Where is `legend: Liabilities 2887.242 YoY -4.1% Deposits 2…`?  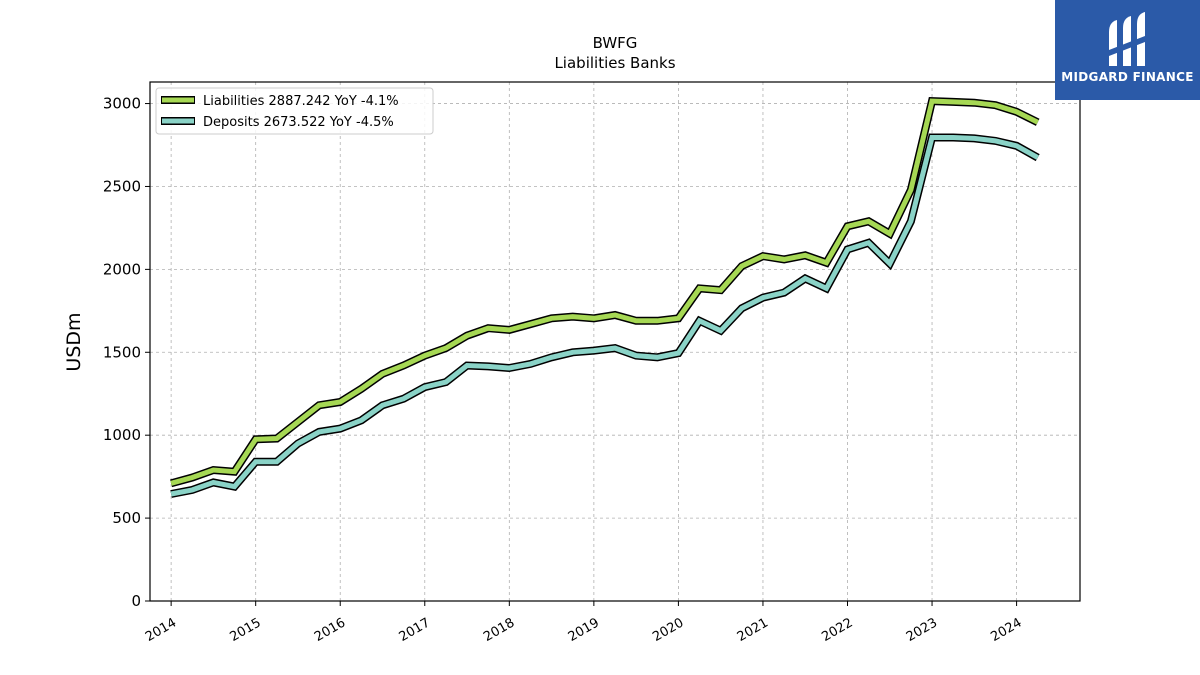
legend: Liabilities 2887.242 YoY -4.1% Deposits 2… is located at coordinates (294, 111).